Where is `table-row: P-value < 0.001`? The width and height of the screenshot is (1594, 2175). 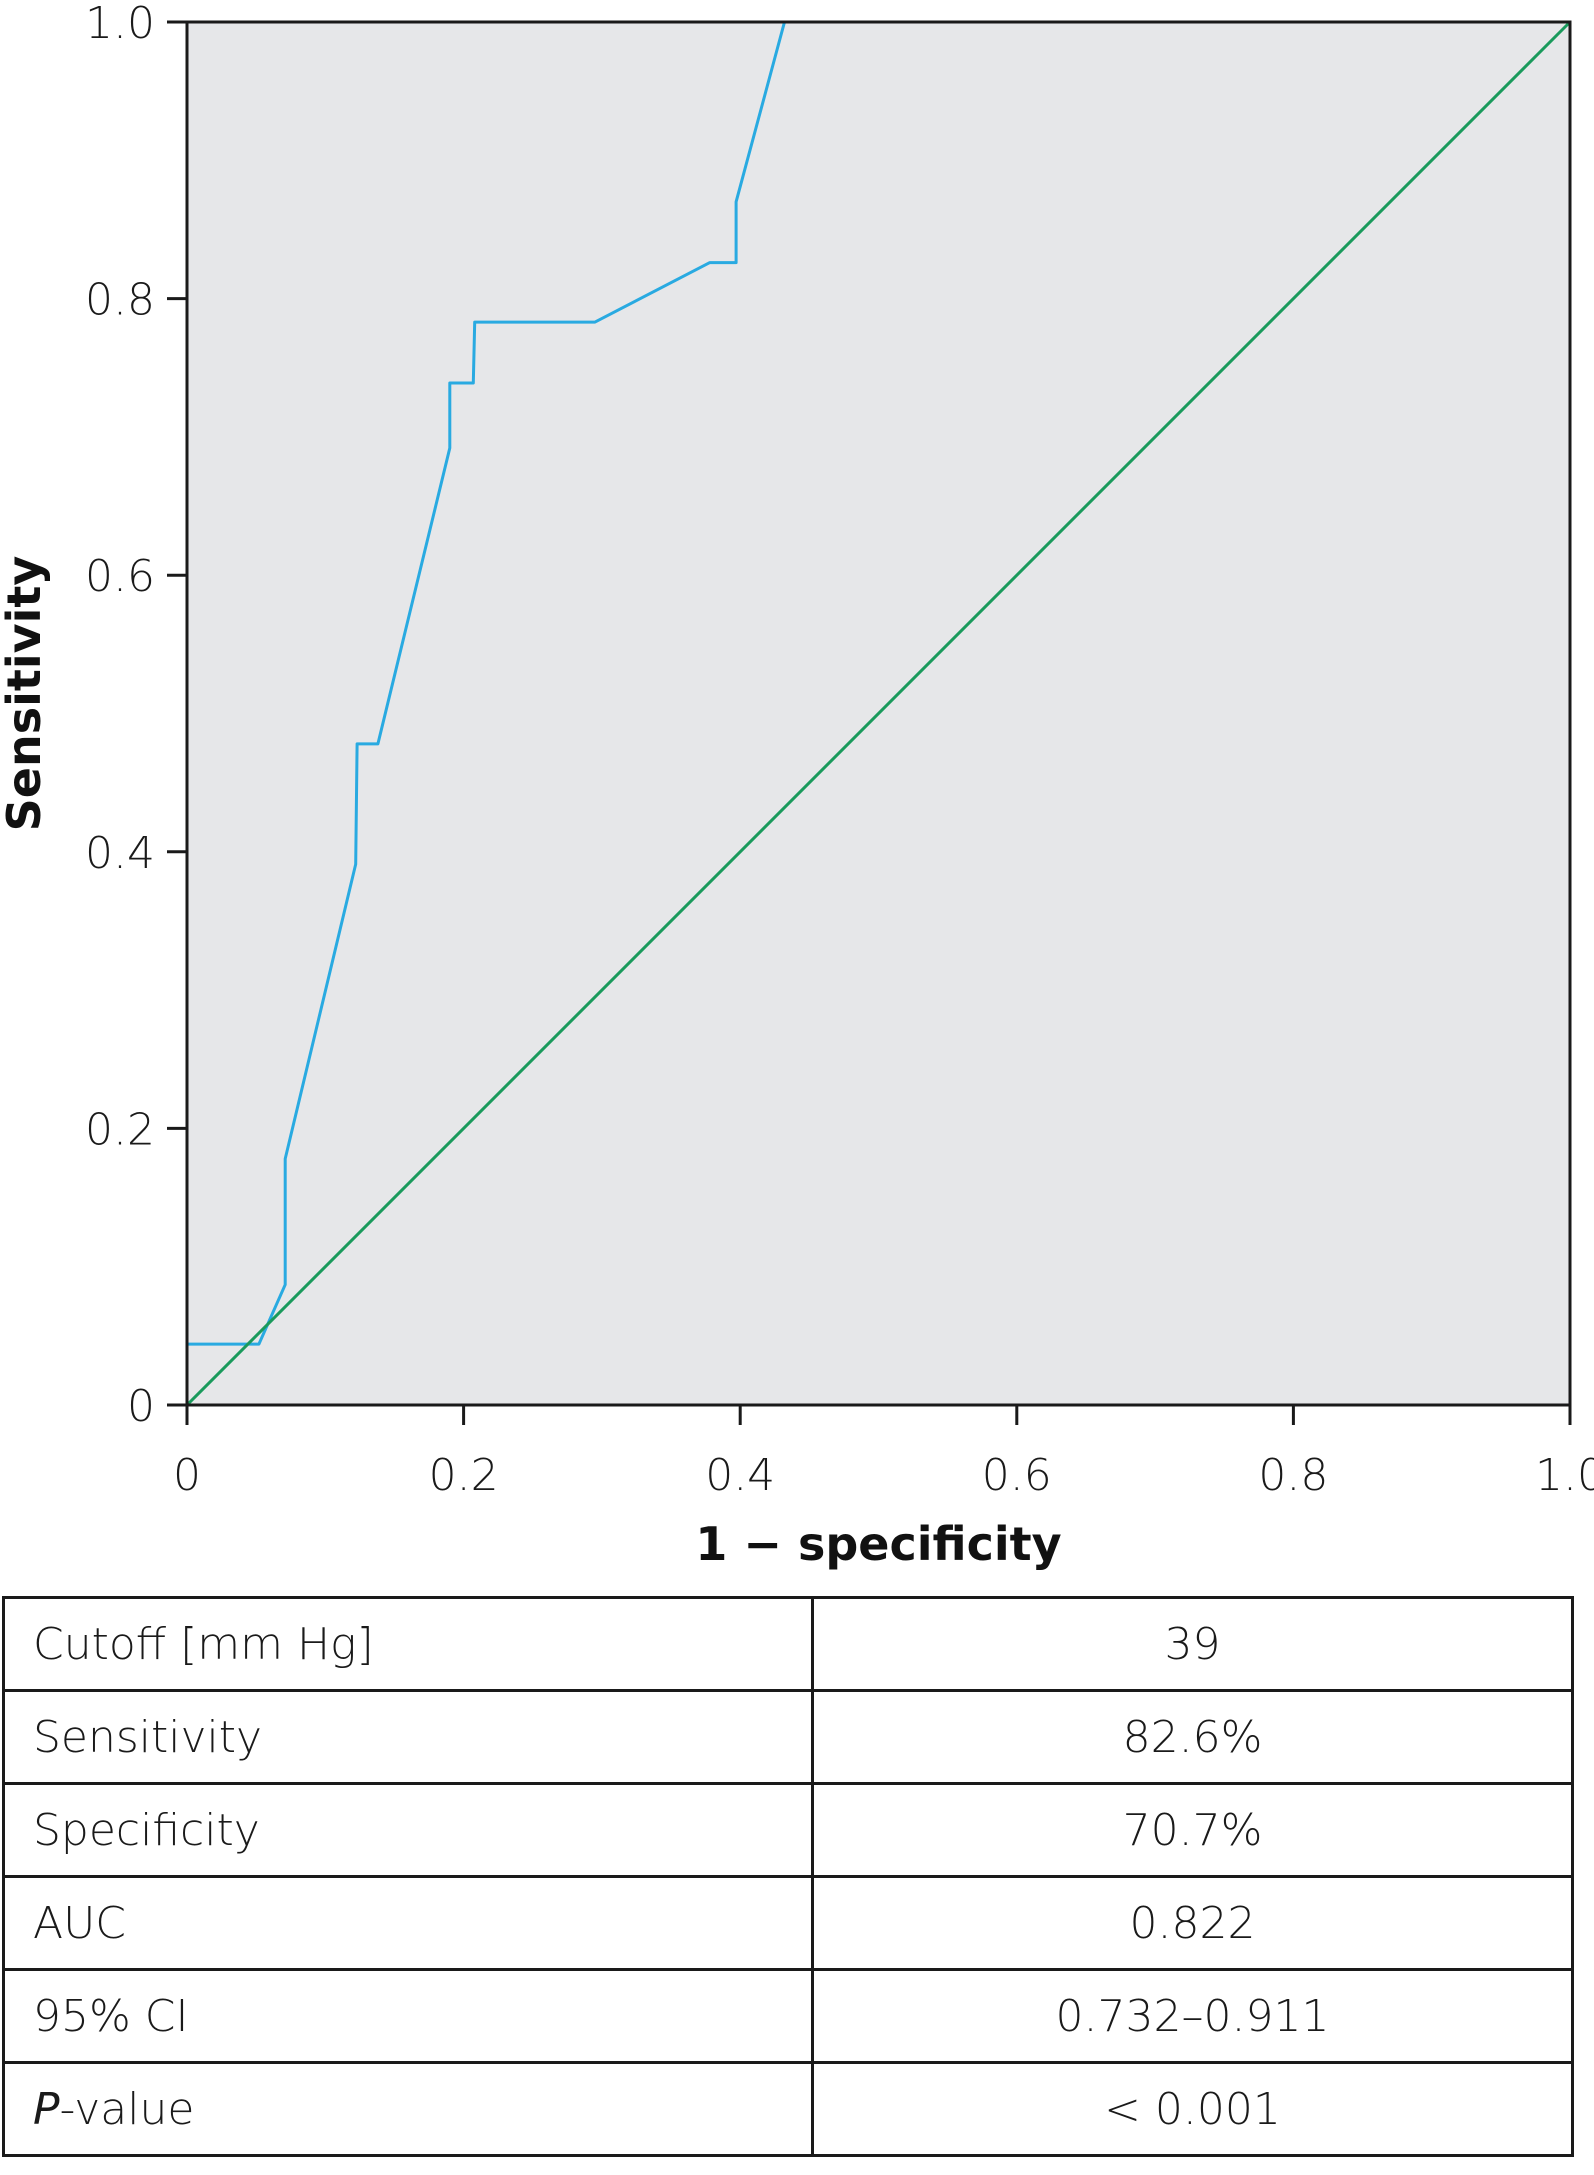
table-row: P-value < 0.001 is located at coordinates (788, 2109).